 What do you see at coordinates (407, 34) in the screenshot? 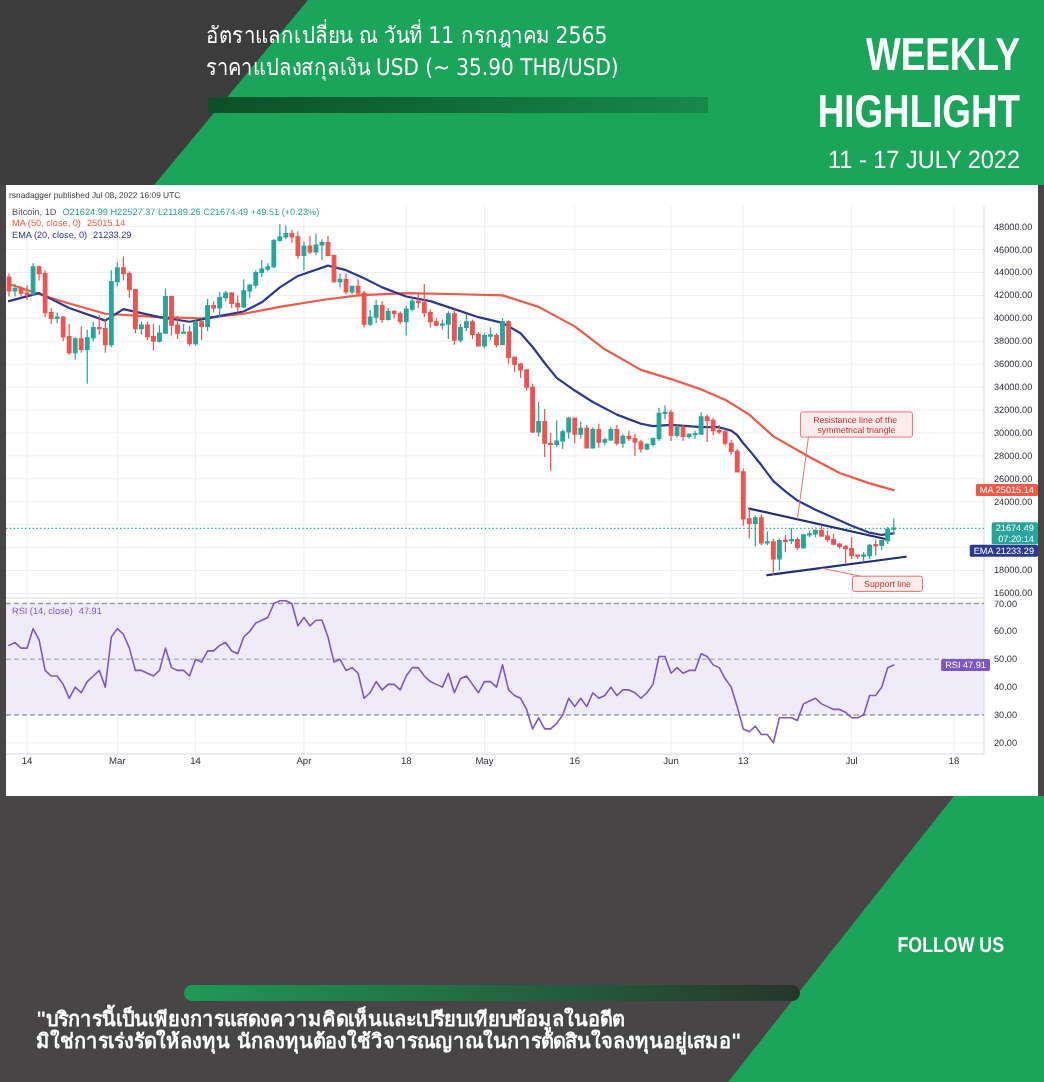
I see `text: อัตราแลกเปลี่ยน ณ วันที่ 11 กรกฎาคม 2565` at bounding box center [407, 34].